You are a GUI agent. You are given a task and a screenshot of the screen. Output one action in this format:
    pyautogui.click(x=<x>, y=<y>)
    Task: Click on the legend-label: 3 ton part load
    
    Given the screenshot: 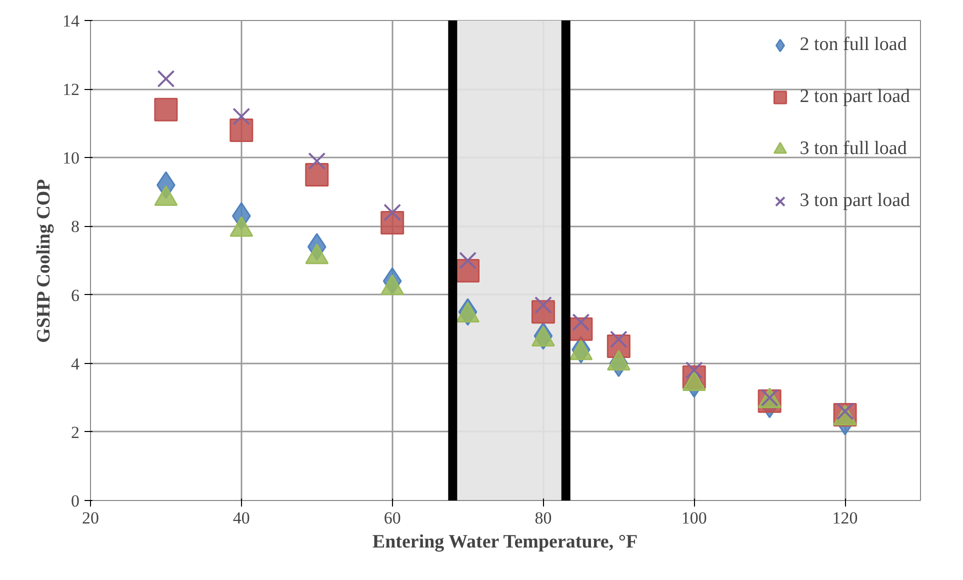 What is the action you would take?
    pyautogui.click(x=855, y=201)
    